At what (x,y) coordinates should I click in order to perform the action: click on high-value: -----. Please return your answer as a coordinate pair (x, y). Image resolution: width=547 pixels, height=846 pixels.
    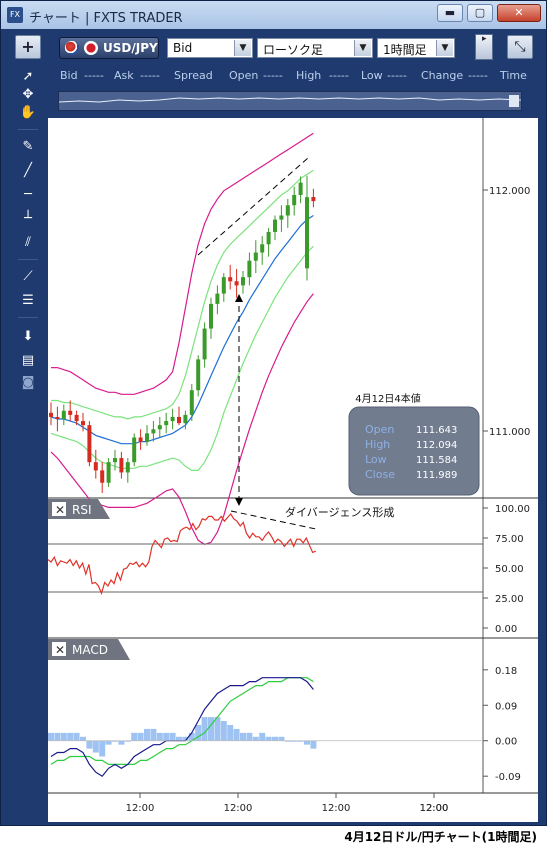
    Looking at the image, I should click on (339, 75).